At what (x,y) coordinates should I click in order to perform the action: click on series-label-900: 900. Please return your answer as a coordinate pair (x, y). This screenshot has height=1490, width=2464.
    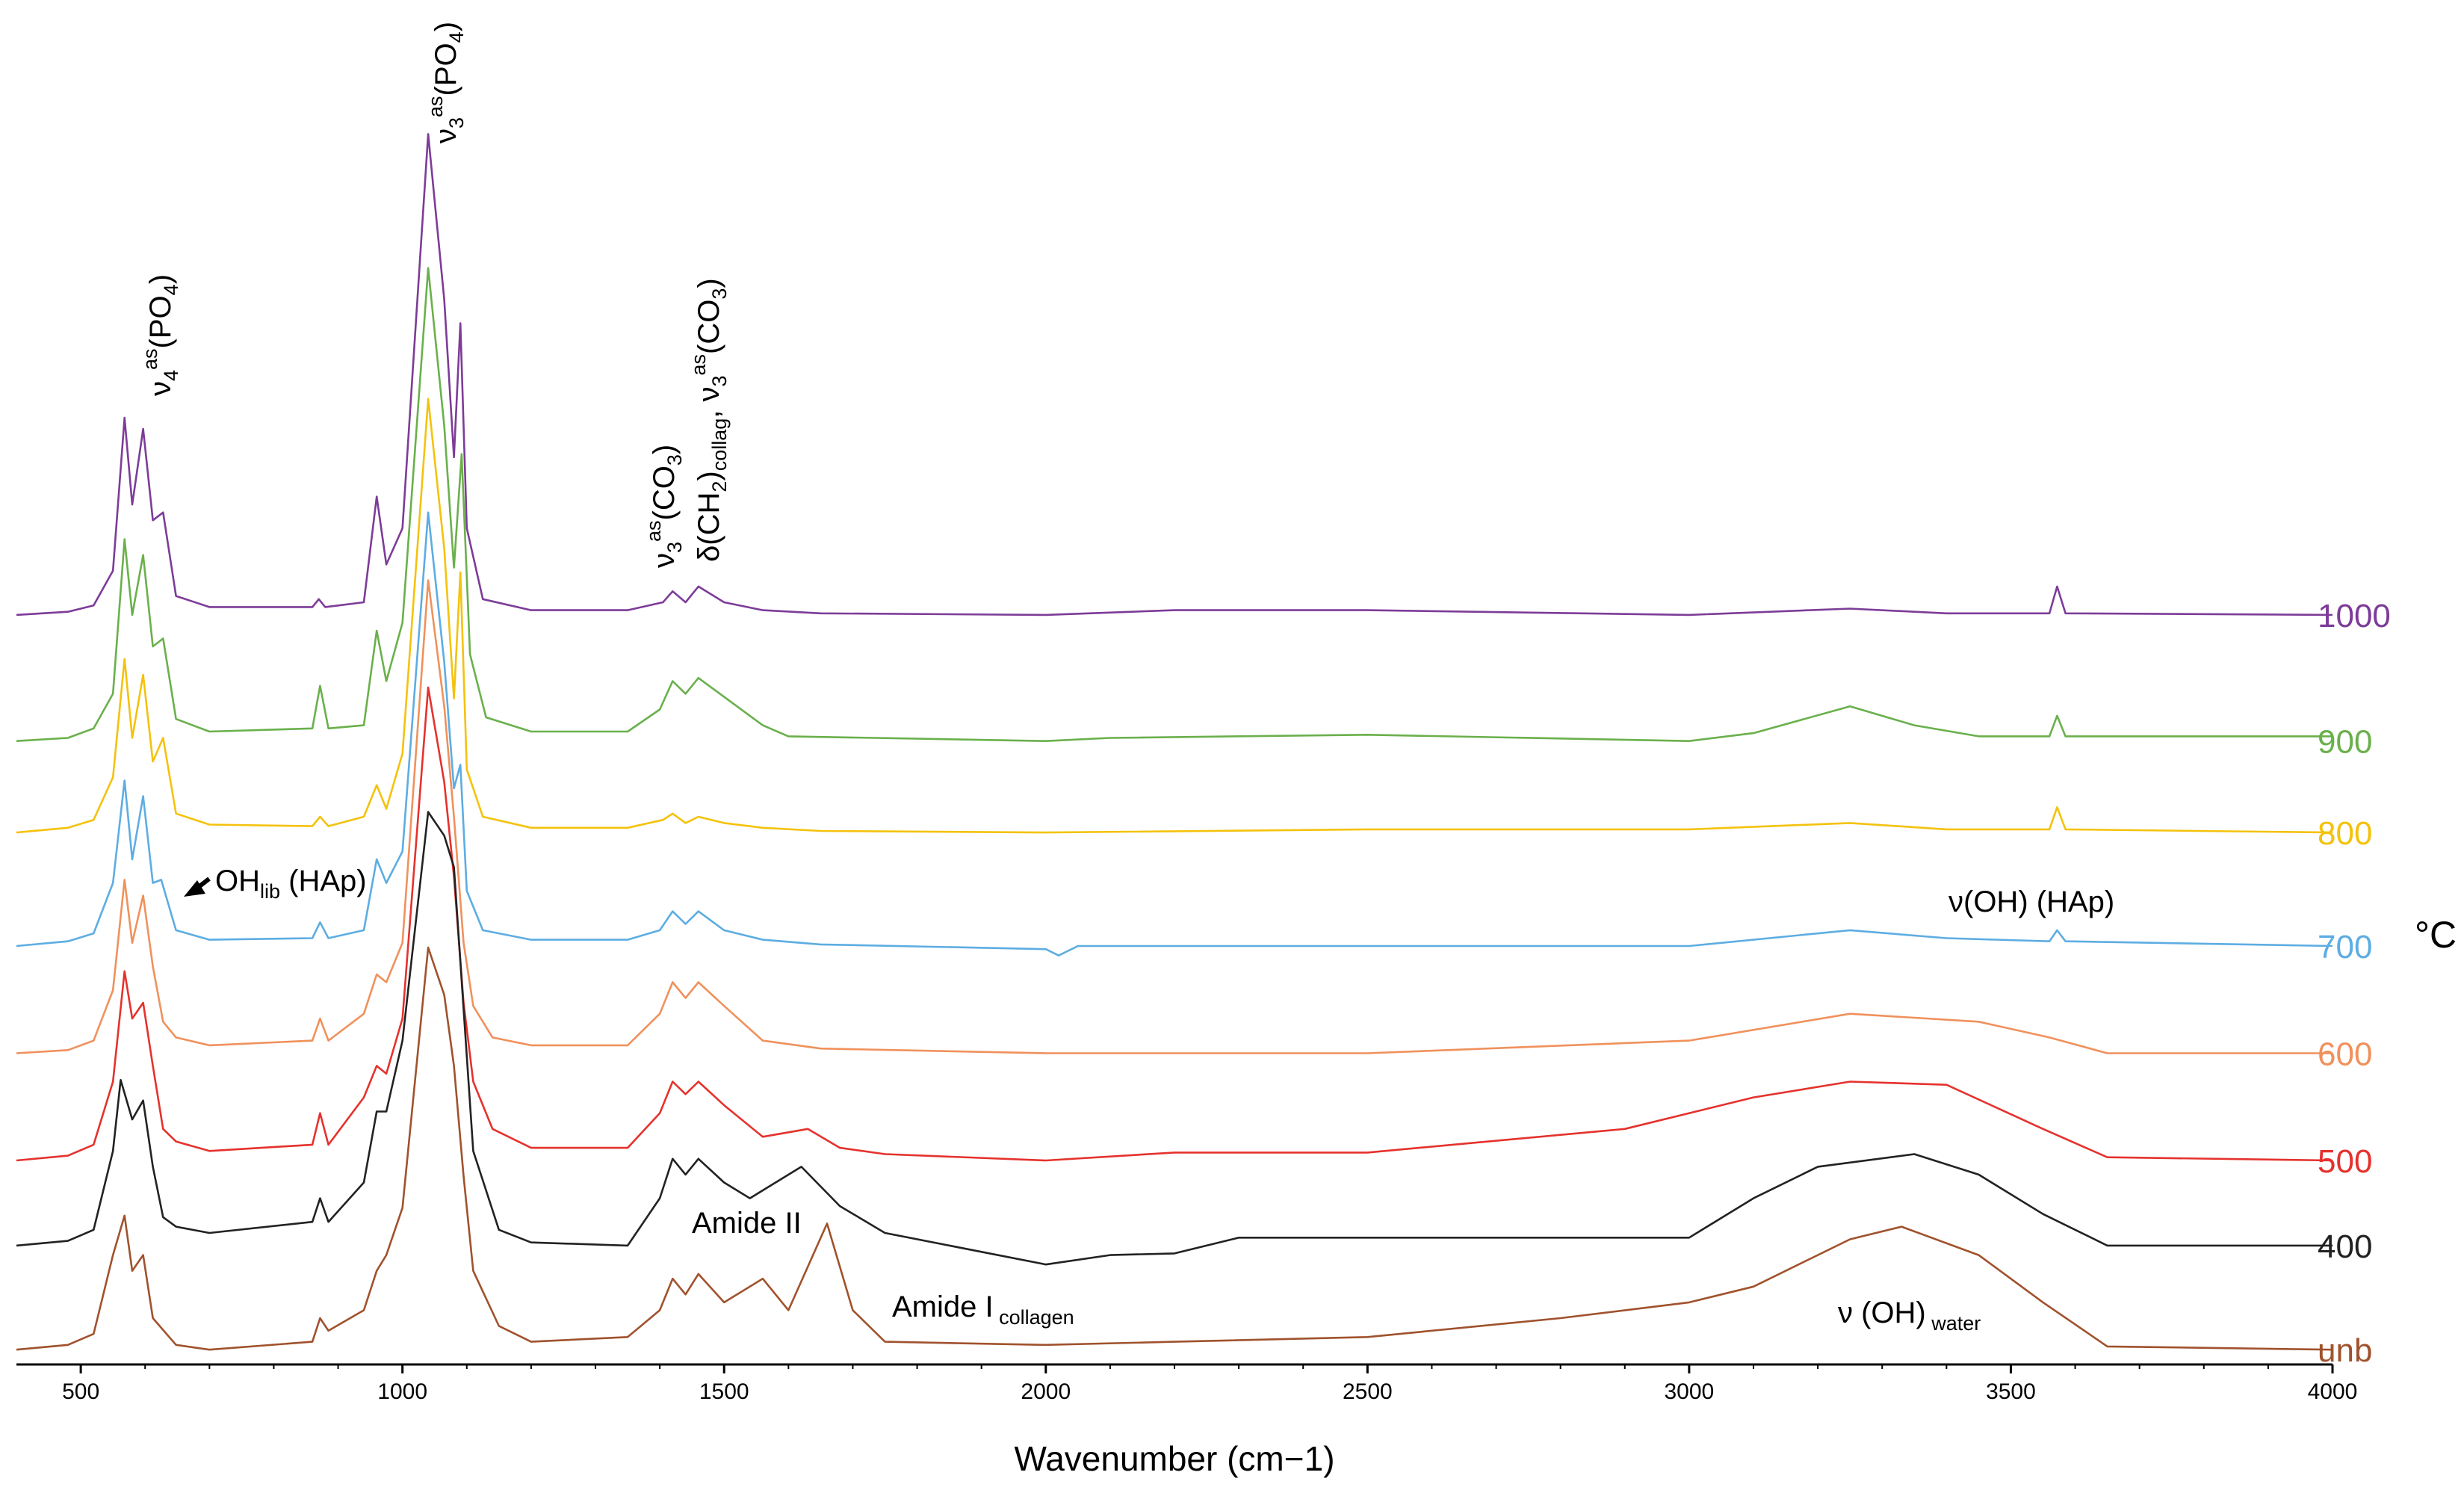
    Looking at the image, I should click on (2345, 742).